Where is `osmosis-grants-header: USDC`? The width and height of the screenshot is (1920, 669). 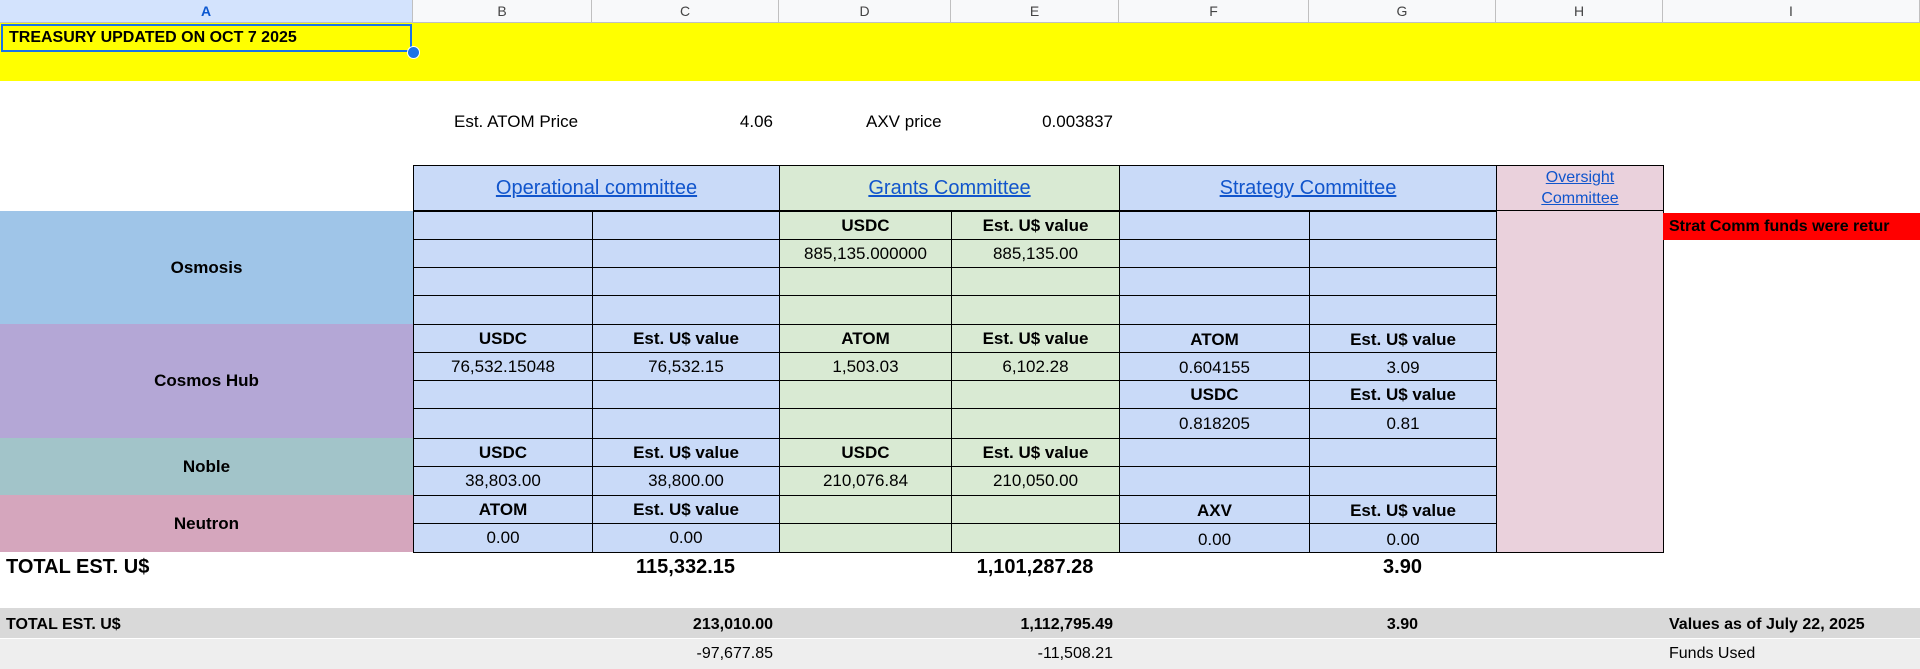 osmosis-grants-header: USDC is located at coordinates (865, 225).